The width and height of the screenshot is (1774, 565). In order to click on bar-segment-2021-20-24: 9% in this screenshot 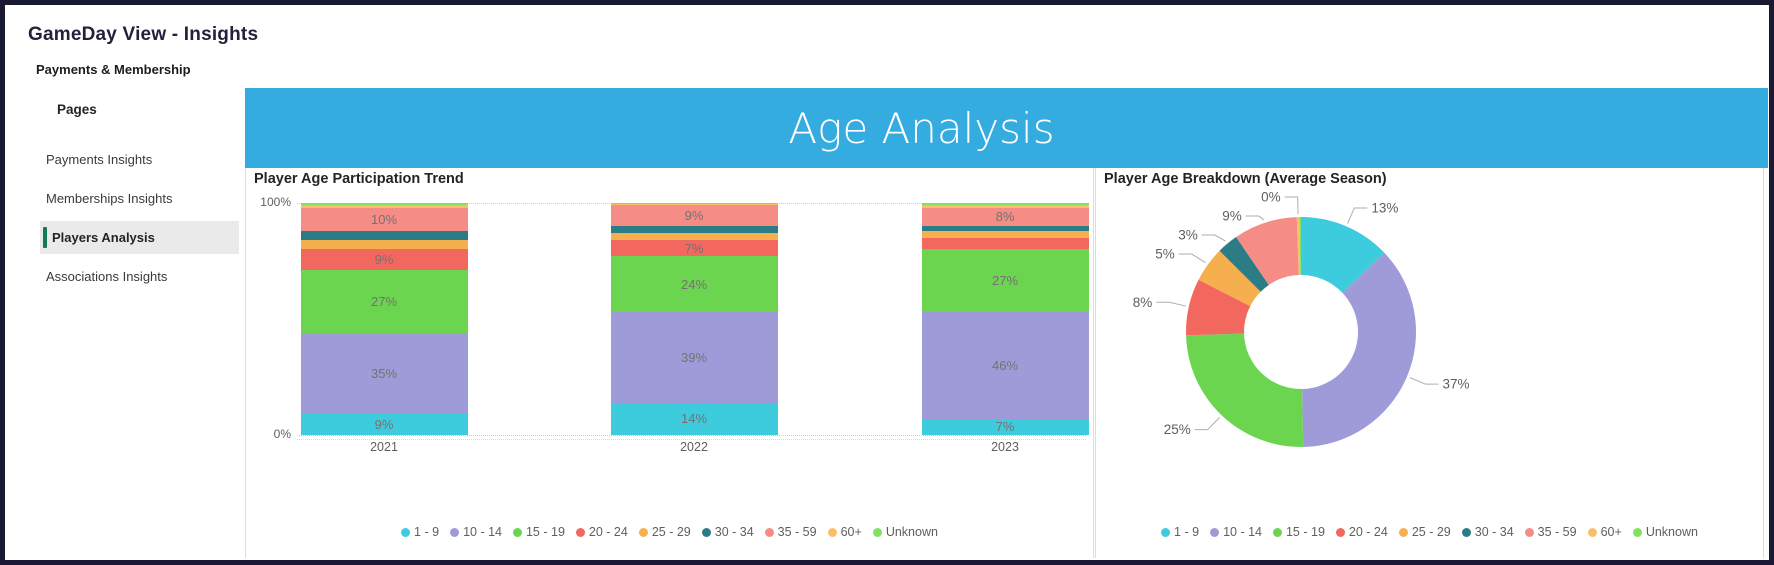, I will do `click(384, 260)`.